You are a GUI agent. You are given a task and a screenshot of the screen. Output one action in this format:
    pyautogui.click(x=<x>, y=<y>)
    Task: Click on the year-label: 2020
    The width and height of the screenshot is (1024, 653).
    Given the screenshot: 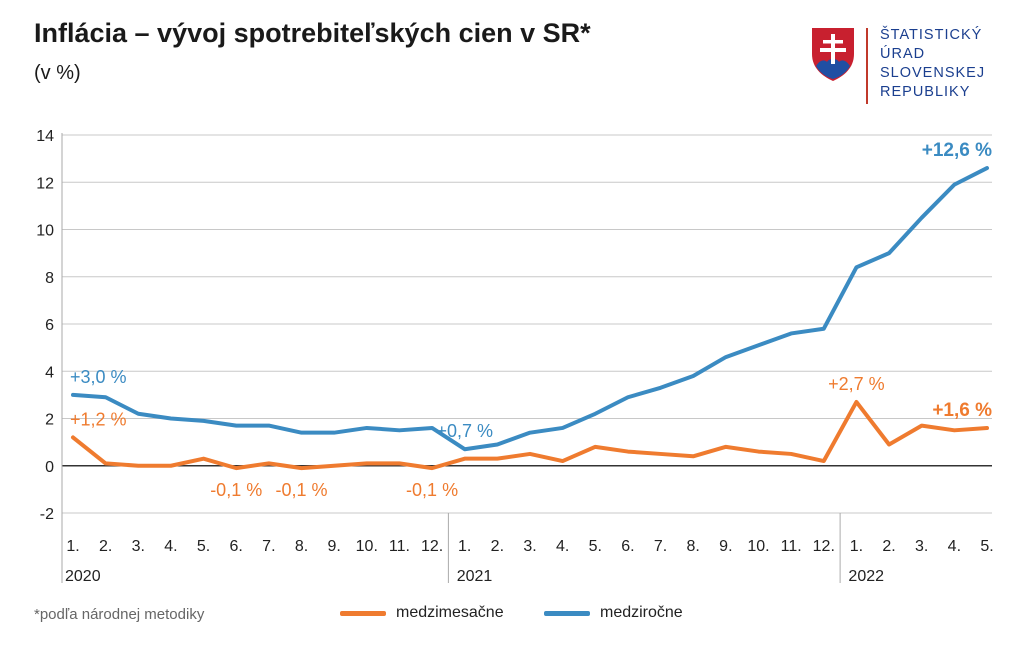 What is the action you would take?
    pyautogui.click(x=83, y=576)
    